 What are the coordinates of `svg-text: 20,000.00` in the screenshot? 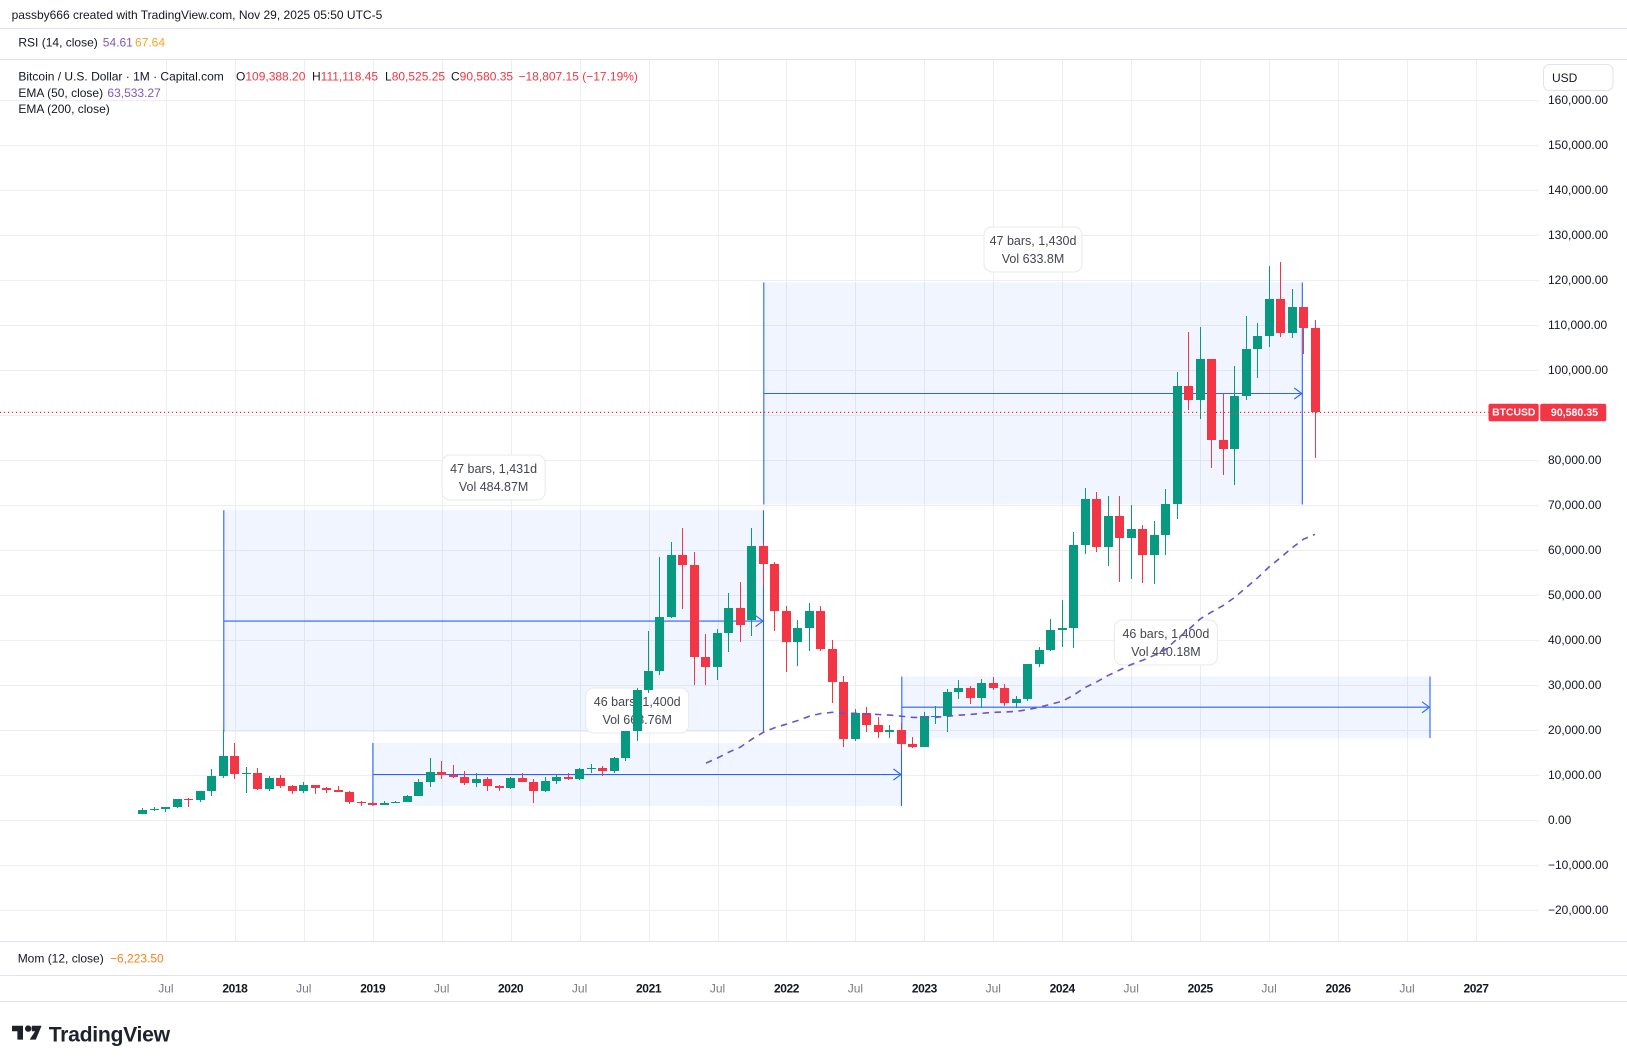 It's located at (1575, 730).